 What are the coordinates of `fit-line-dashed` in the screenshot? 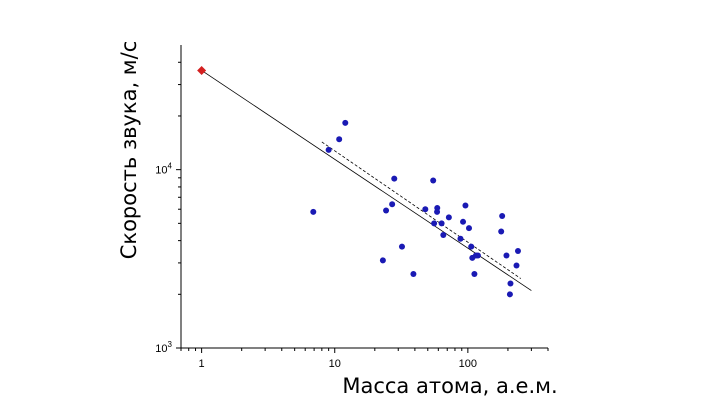 It's located at (421, 210).